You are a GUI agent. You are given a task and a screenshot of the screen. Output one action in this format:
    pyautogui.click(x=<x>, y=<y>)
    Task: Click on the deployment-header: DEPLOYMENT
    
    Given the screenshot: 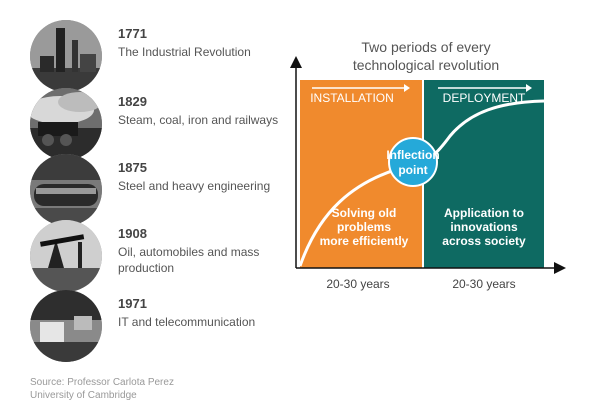 What is the action you would take?
    pyautogui.click(x=484, y=98)
    